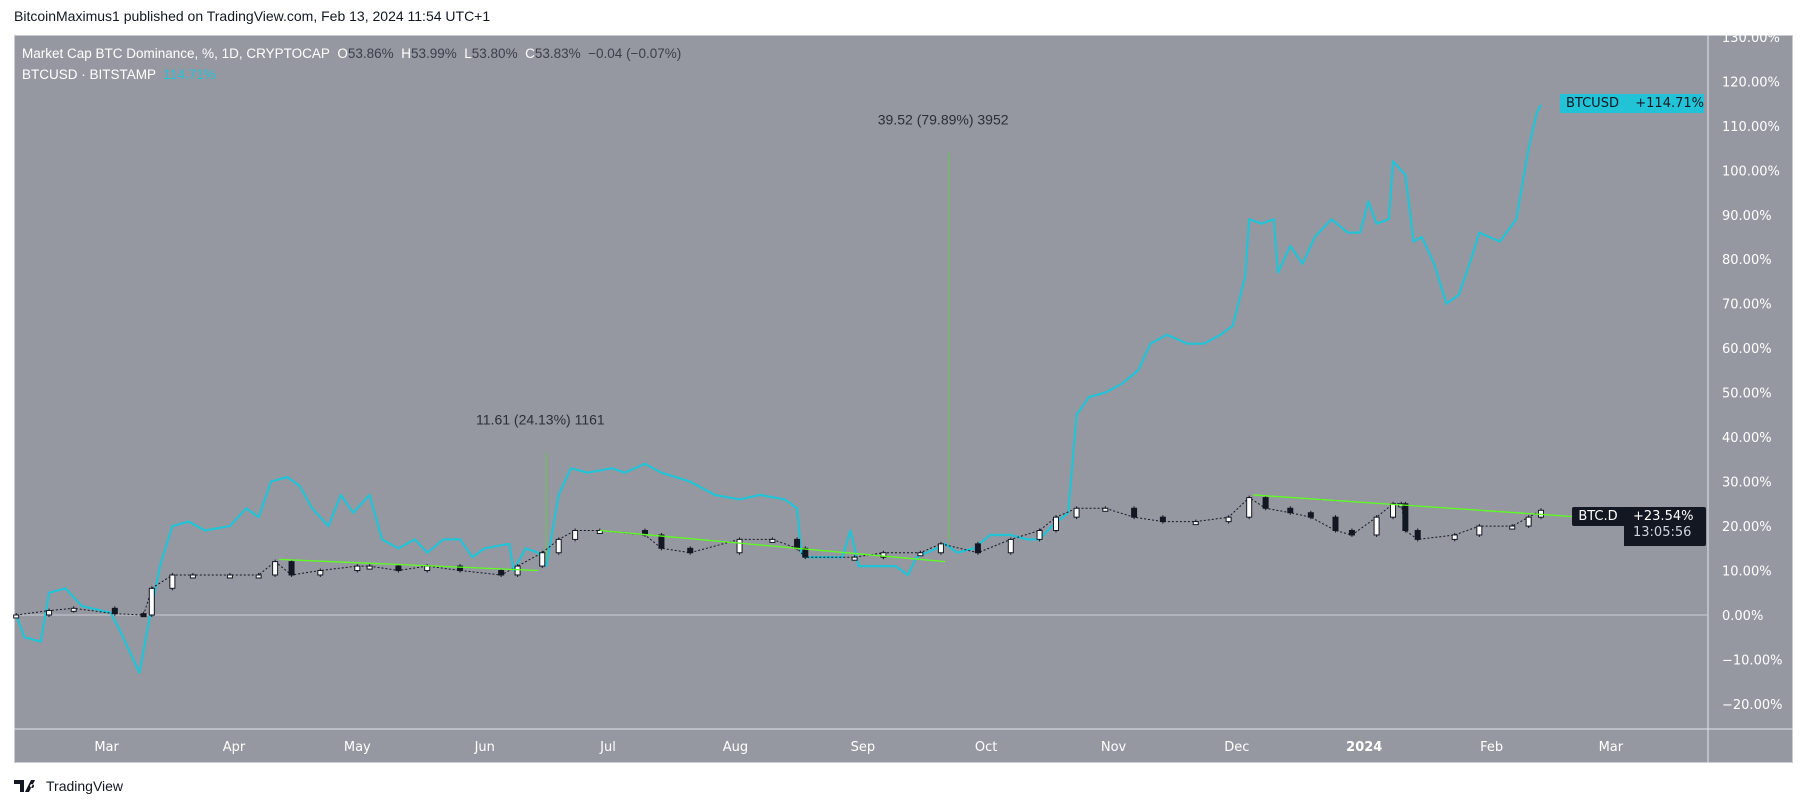 This screenshot has width=1807, height=809. What do you see at coordinates (540, 420) in the screenshot?
I see `measure-label: 11.61 (24.13%) 1161` at bounding box center [540, 420].